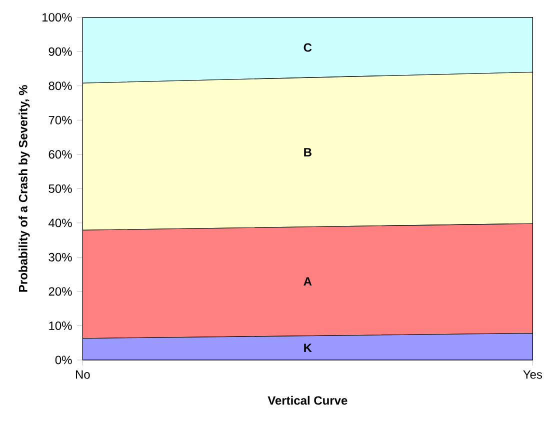 The height and width of the screenshot is (421, 547). I want to click on x-tick-label: No, so click(83, 374).